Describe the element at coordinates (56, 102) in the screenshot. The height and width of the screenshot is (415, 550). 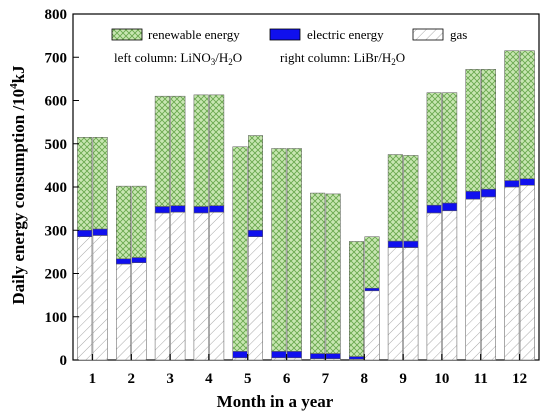
I see `y-tick-label: 600` at that location.